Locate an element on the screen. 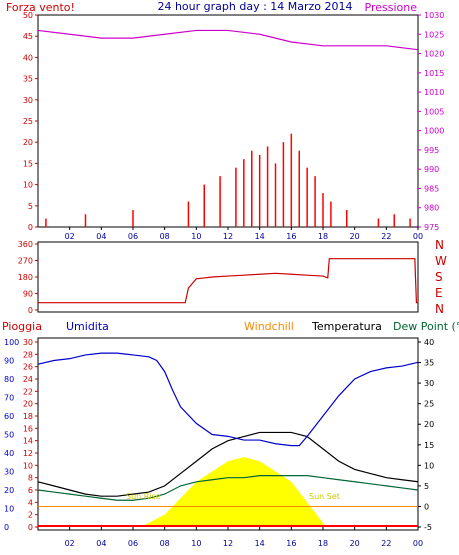 The height and width of the screenshot is (555, 459). dir-letter-s: S is located at coordinates (439, 277).